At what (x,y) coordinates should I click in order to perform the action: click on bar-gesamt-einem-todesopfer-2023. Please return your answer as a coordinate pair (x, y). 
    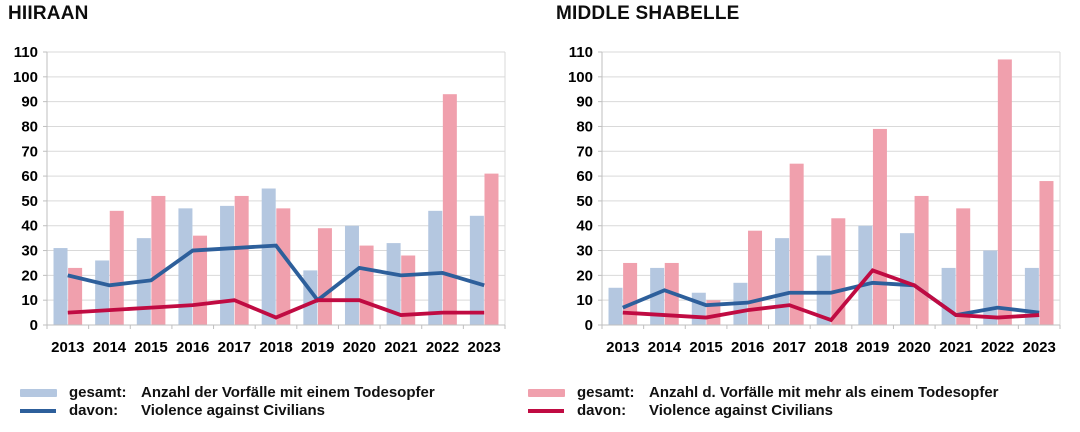
    Looking at the image, I should click on (476, 270).